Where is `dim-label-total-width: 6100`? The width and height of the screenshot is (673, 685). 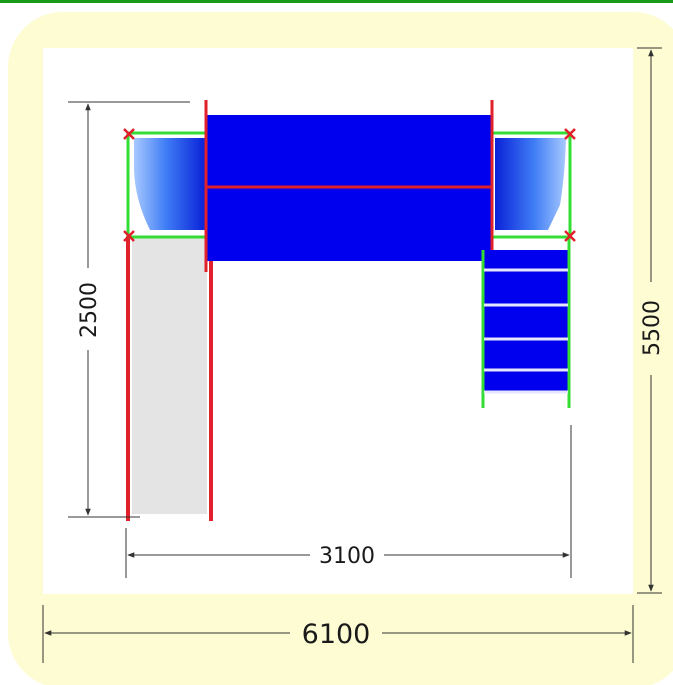
dim-label-total-width: 6100 is located at coordinates (336, 634).